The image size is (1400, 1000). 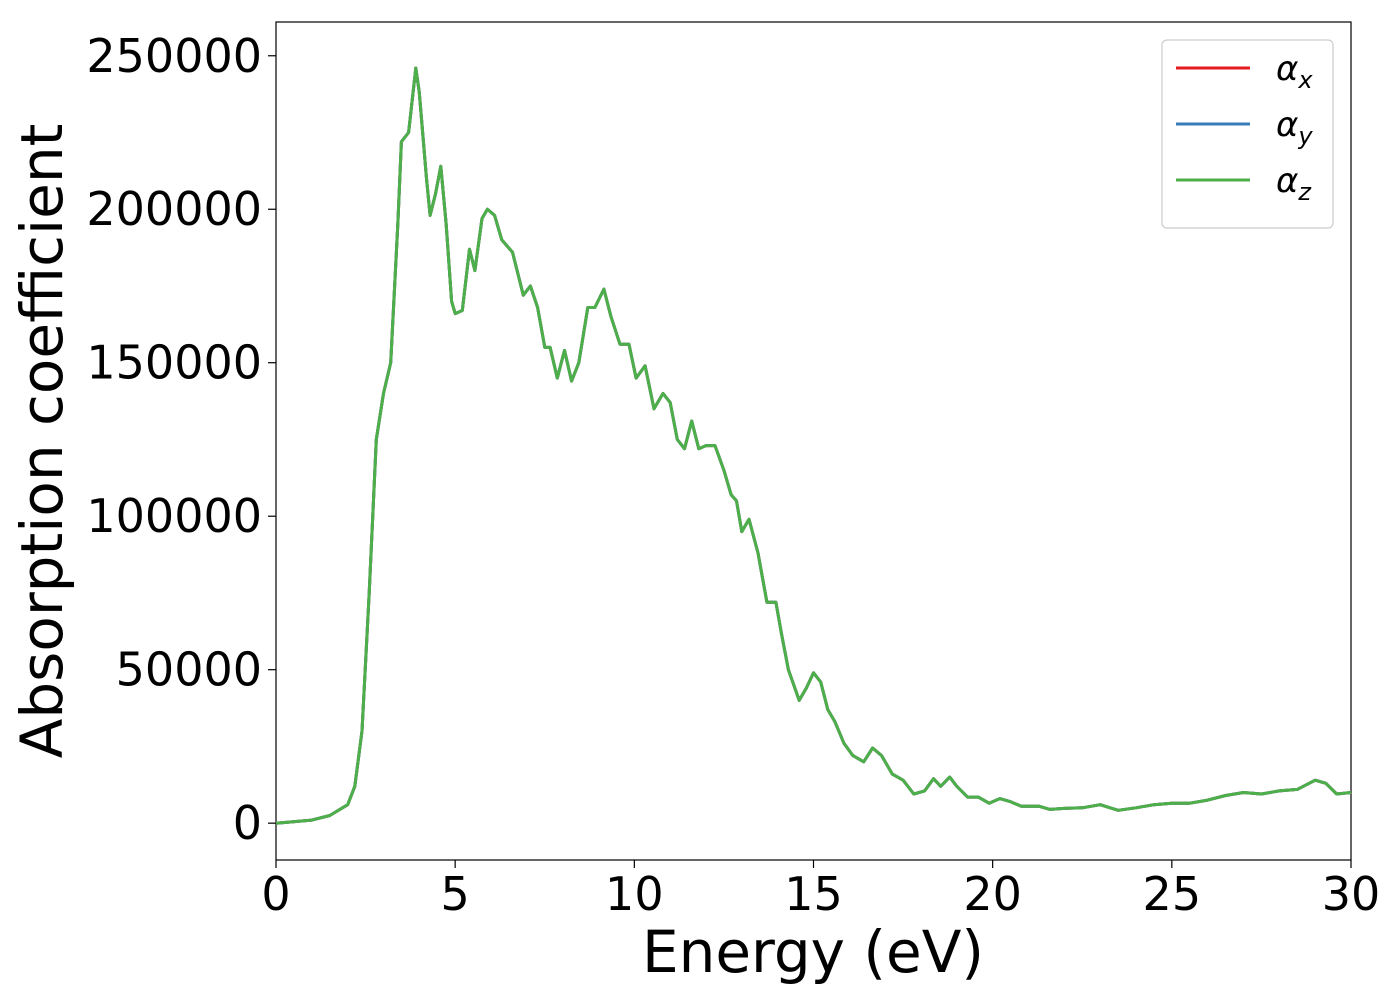 What do you see at coordinates (813, 952) in the screenshot?
I see `x-axis-label: Energy (eV)` at bounding box center [813, 952].